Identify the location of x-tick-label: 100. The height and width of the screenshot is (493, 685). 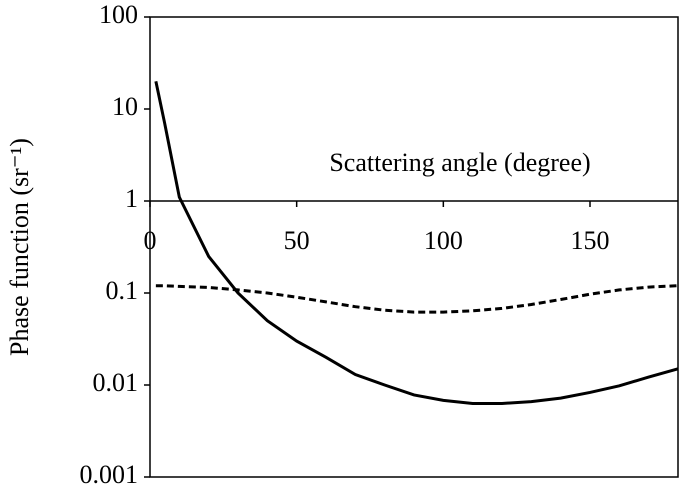
(443, 240).